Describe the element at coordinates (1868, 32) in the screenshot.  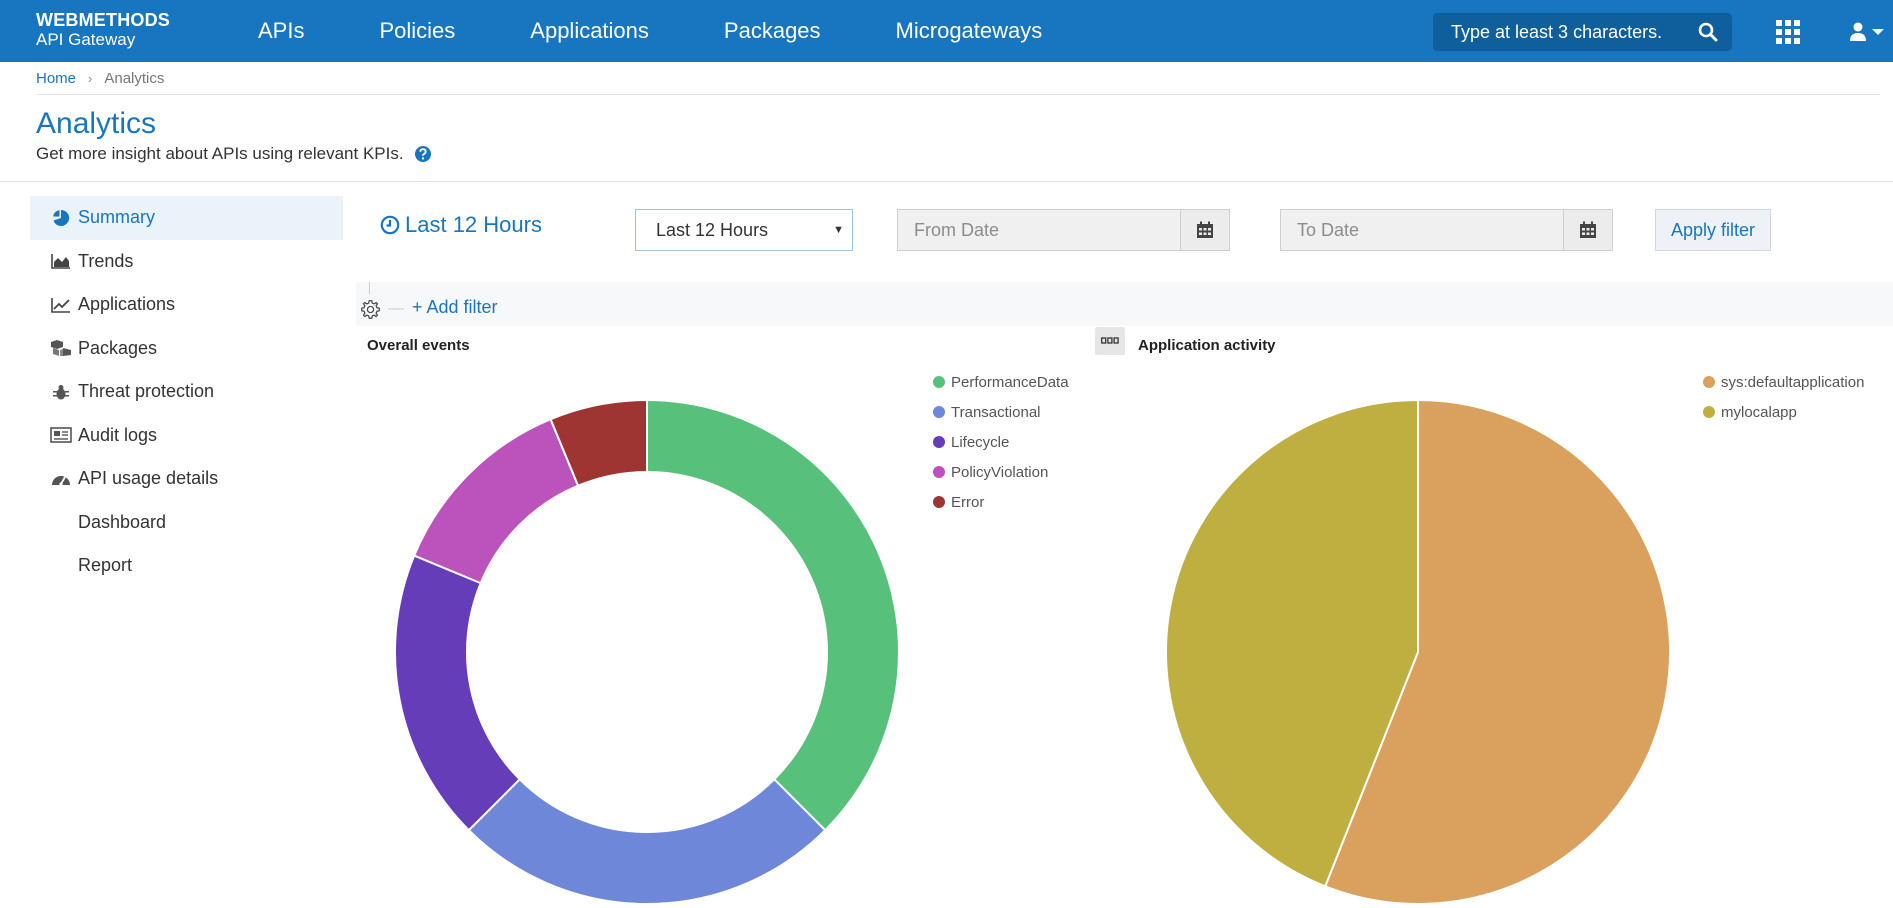
I see `user-icon` at that location.